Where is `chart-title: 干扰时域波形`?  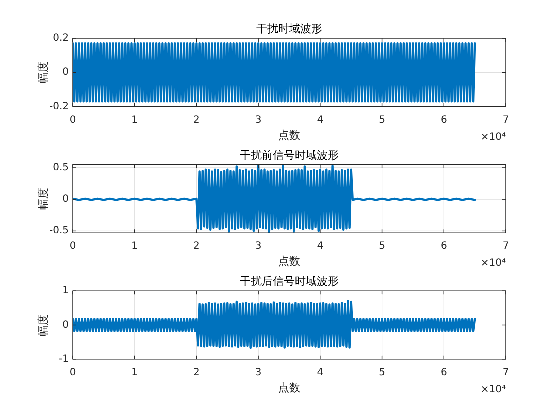
chart-title: 干扰时域波形 is located at coordinates (289, 29).